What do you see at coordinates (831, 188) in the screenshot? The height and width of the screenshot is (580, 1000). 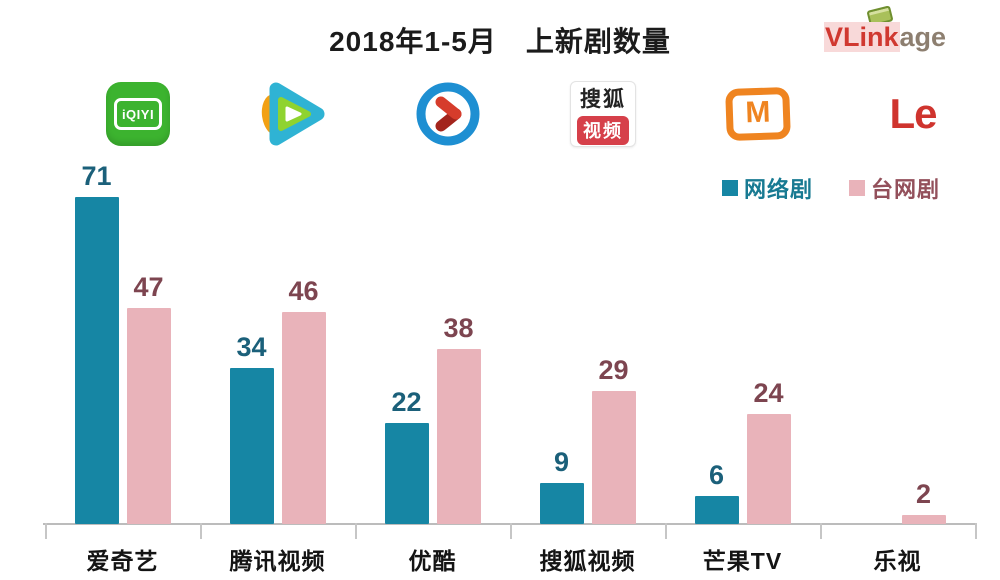 I see `legend: 网络剧 台网剧` at bounding box center [831, 188].